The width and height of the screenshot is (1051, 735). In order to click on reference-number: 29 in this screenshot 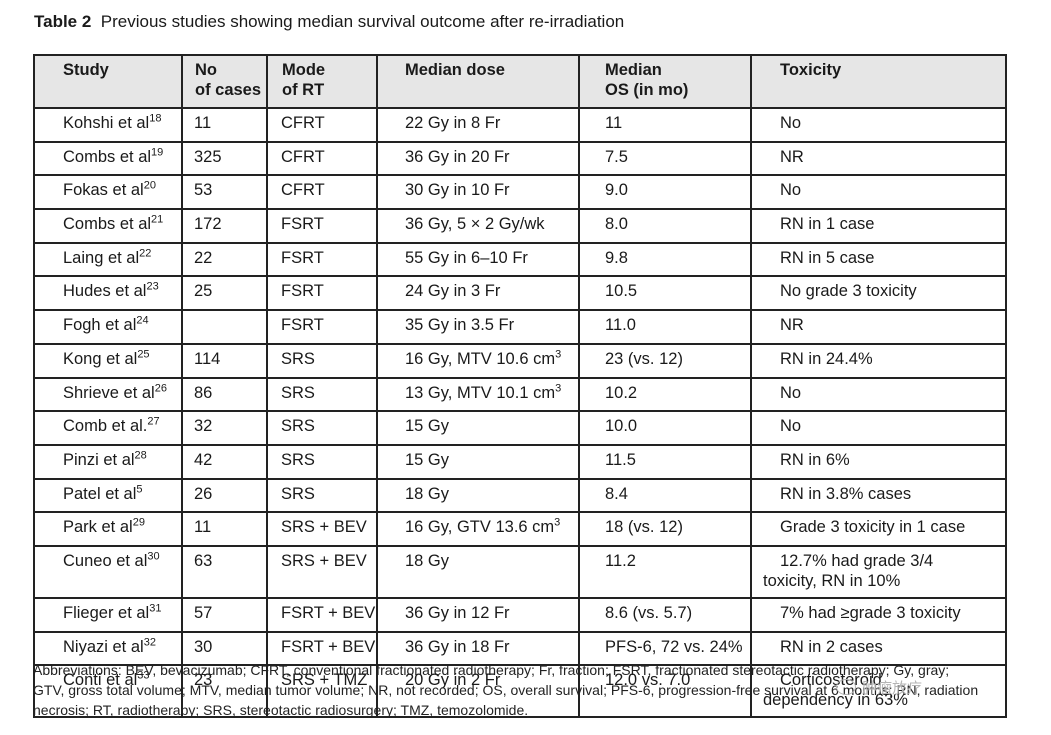, I will do `click(138, 522)`.